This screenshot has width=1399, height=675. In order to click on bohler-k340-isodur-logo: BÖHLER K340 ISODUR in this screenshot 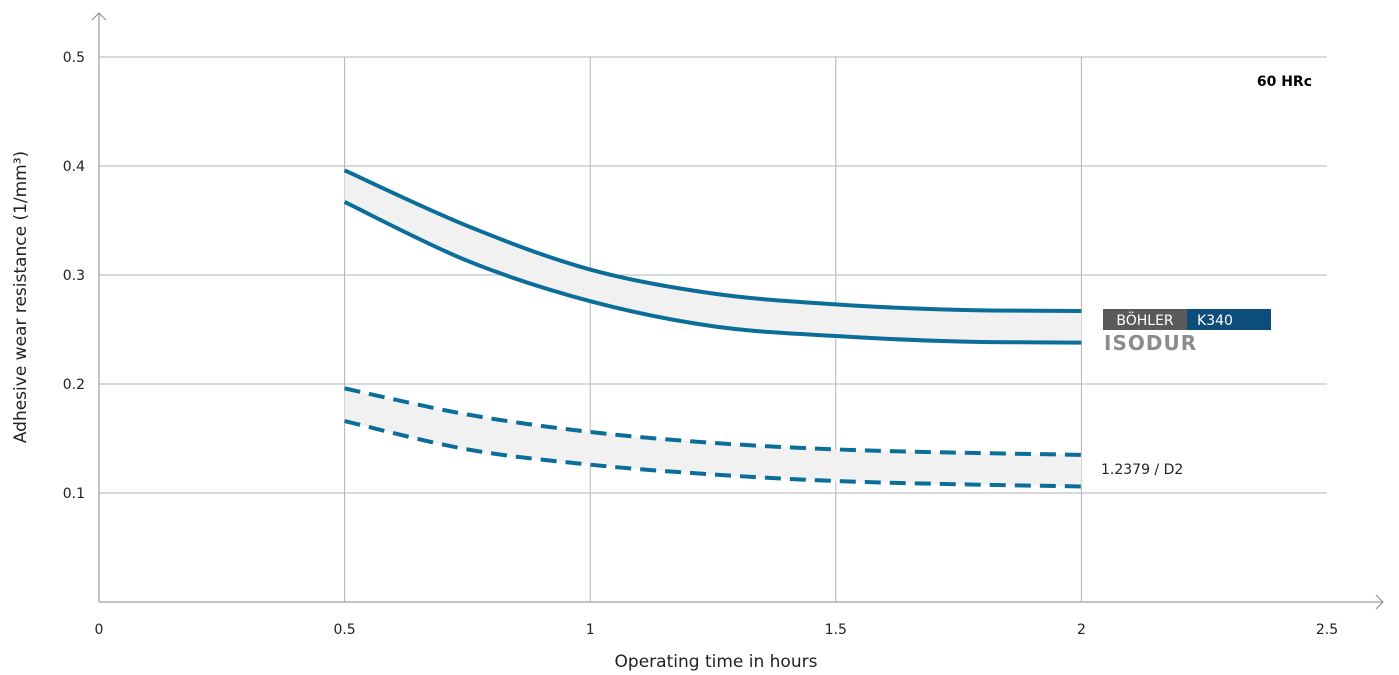, I will do `click(1187, 332)`.